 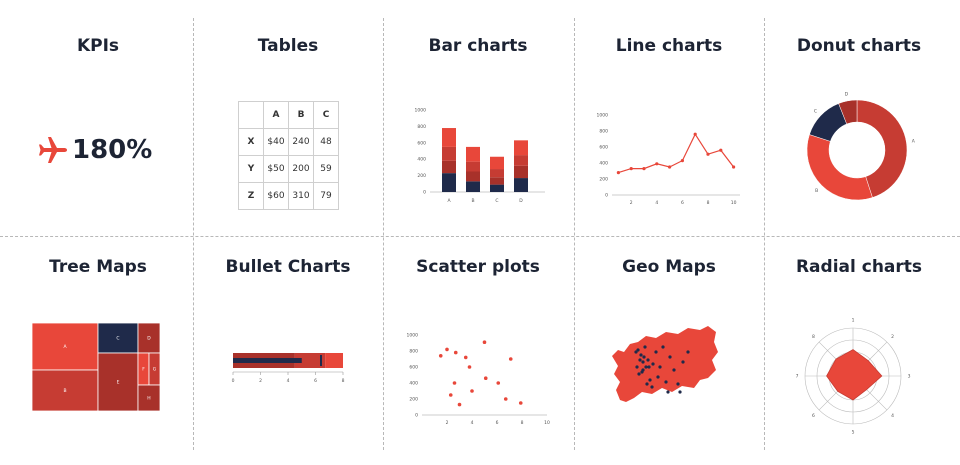 I want to click on tree-cell, so click(x=149, y=398).